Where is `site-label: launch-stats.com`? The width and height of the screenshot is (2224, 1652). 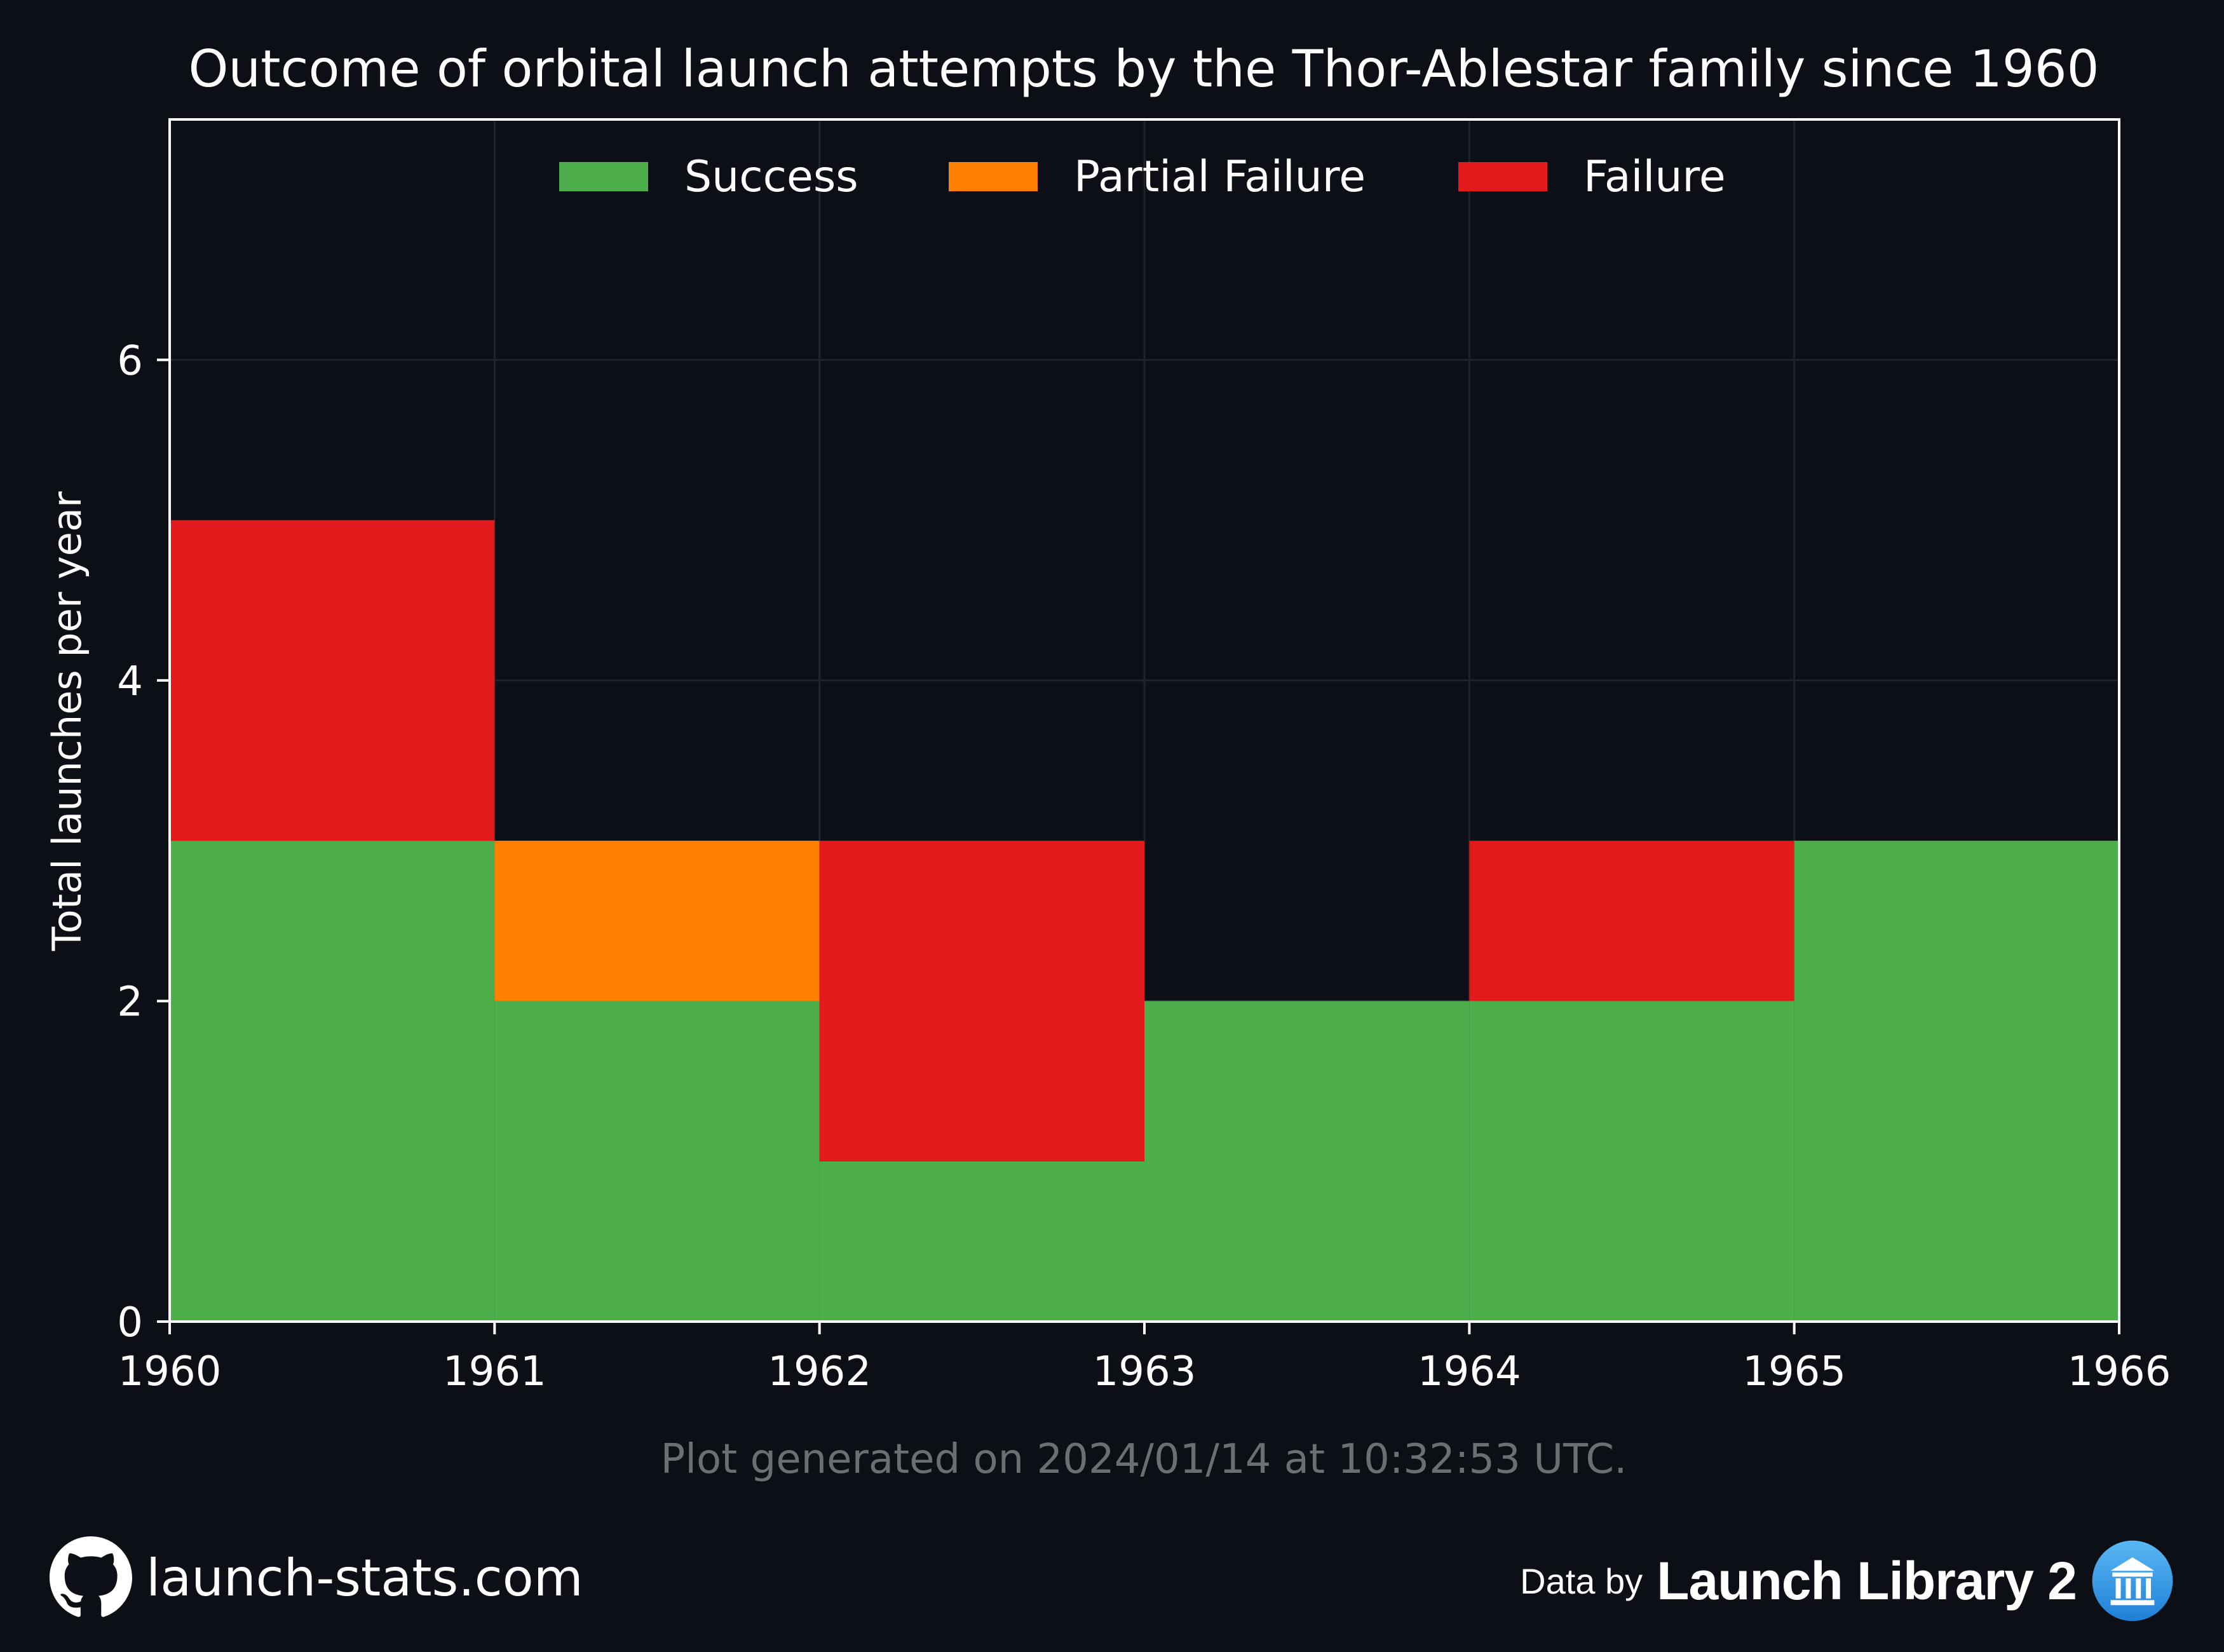
site-label: launch-stats.com is located at coordinates (364, 1578).